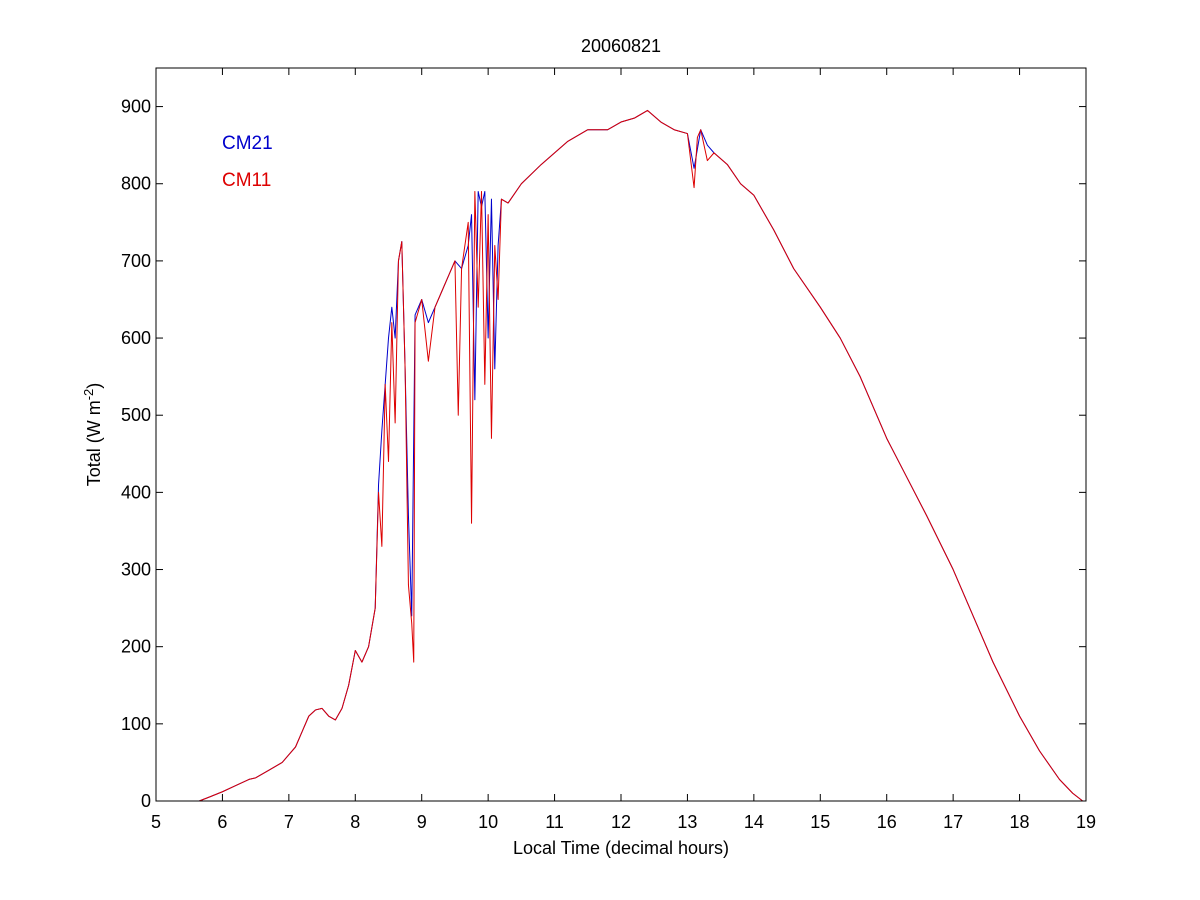  Describe the element at coordinates (247, 143) in the screenshot. I see `legend-label-cm21: CM21` at that location.